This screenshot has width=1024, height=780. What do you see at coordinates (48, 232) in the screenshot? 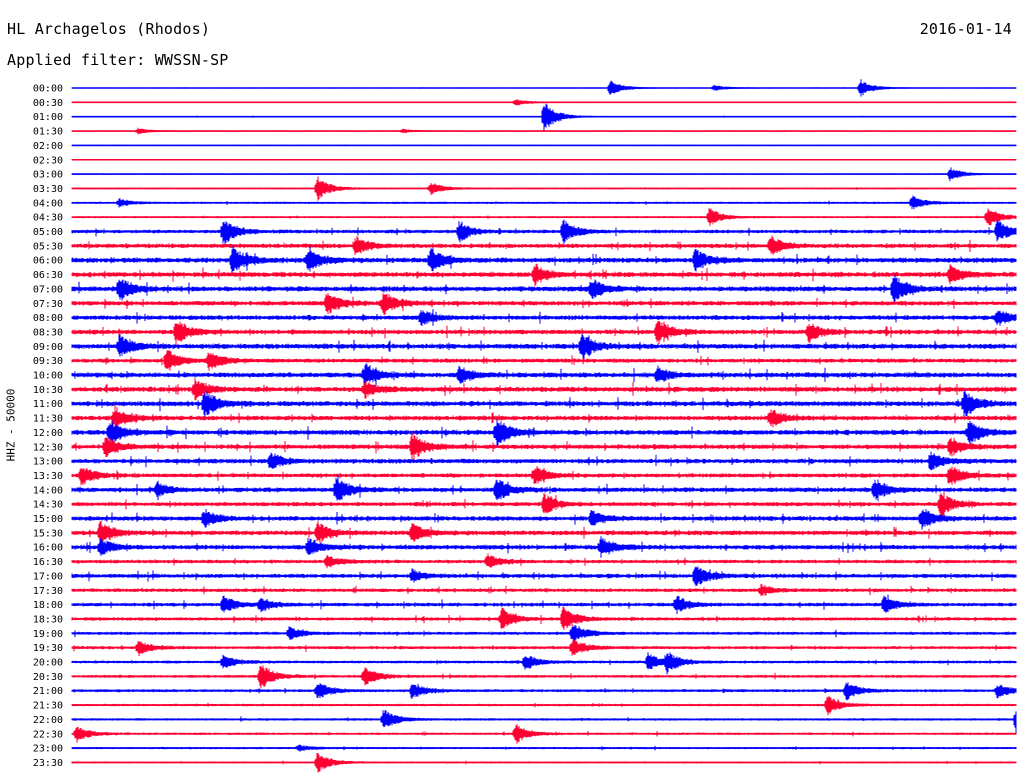
I see `row-time-label: 05:00` at bounding box center [48, 232].